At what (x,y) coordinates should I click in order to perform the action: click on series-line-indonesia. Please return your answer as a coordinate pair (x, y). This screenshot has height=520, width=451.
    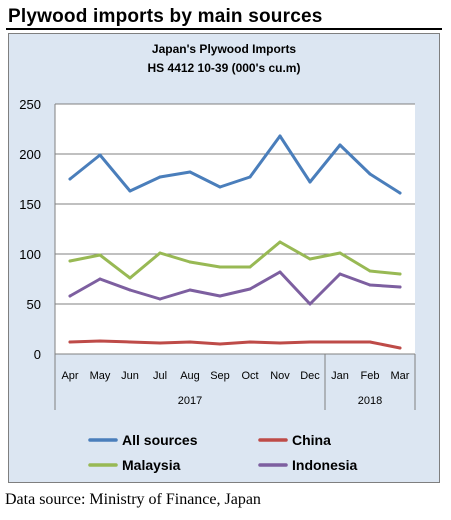
    Looking at the image, I should click on (235, 288).